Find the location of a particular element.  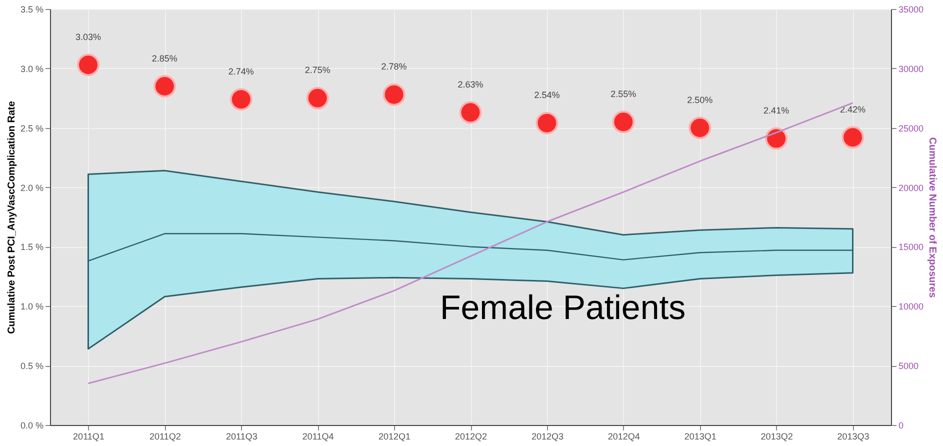

x-tick-label: 2012Q3 is located at coordinates (547, 437).